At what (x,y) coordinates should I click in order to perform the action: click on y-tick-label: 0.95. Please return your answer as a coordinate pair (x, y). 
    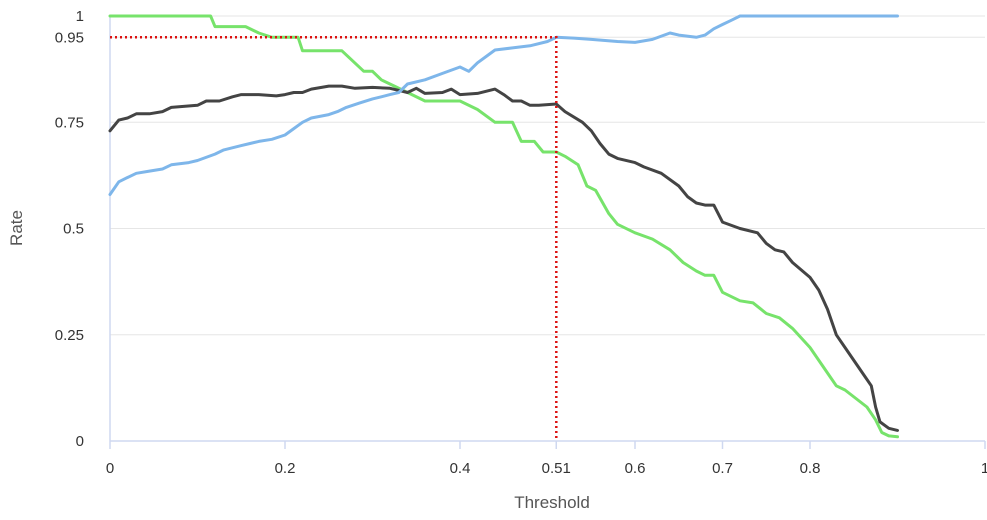
    Looking at the image, I should click on (69, 37).